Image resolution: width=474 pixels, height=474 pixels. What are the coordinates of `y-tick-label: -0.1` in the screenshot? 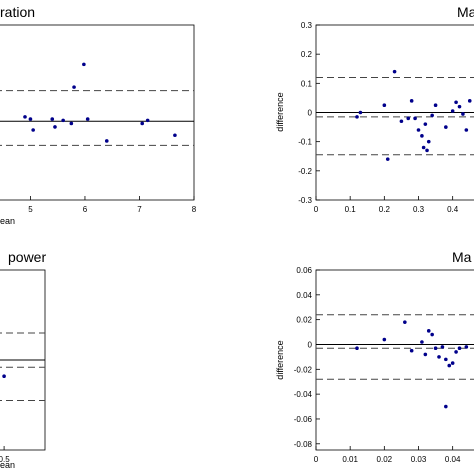 It's located at (305, 142).